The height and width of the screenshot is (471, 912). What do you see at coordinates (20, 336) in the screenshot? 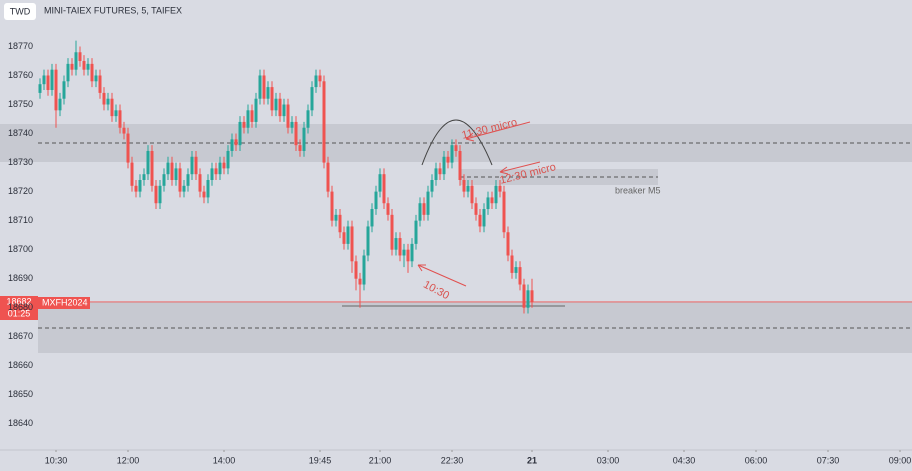
I see `y-tick-label: 18670` at bounding box center [20, 336].